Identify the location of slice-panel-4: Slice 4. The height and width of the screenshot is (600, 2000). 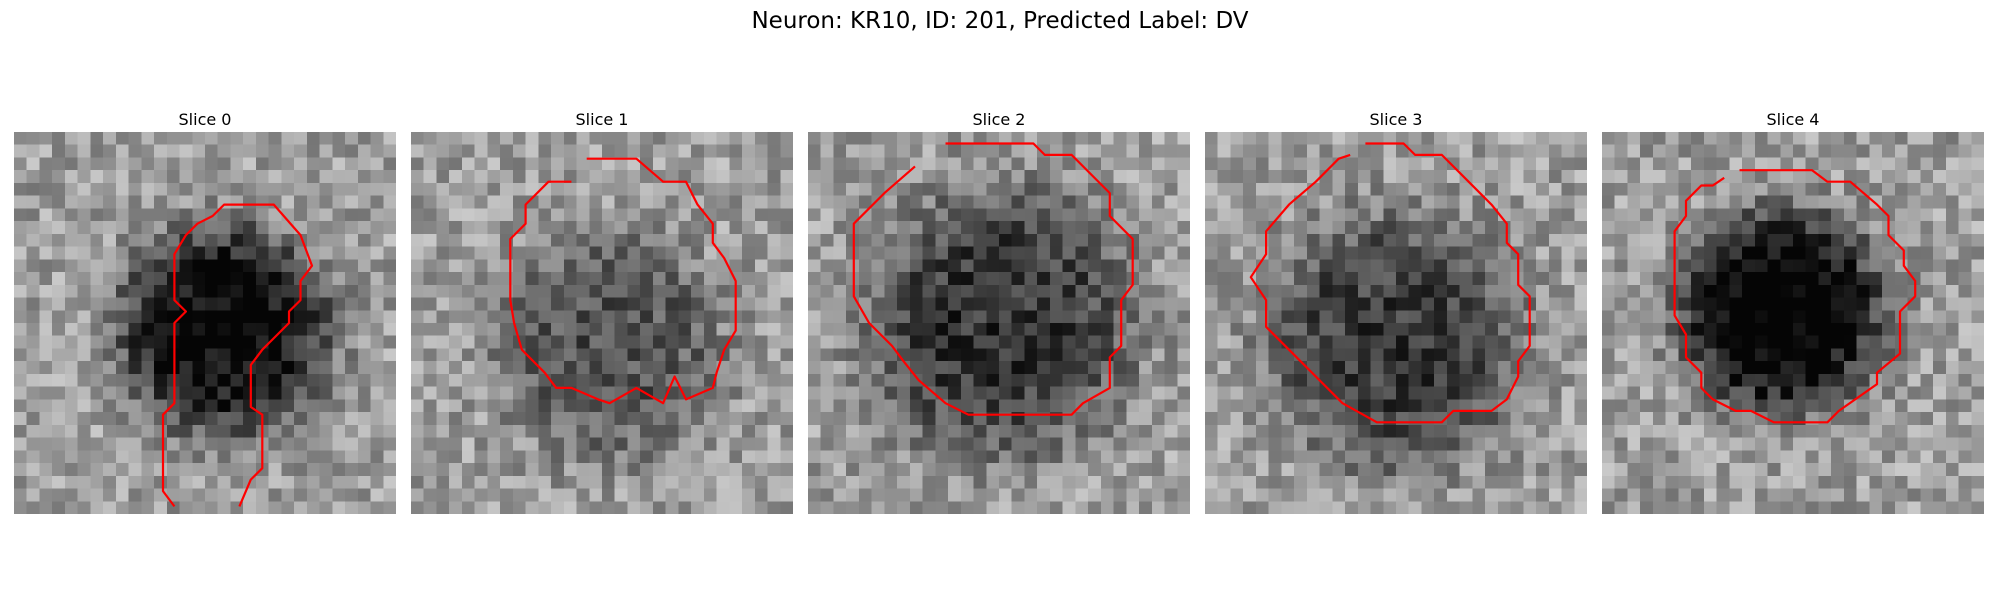
(1793, 311).